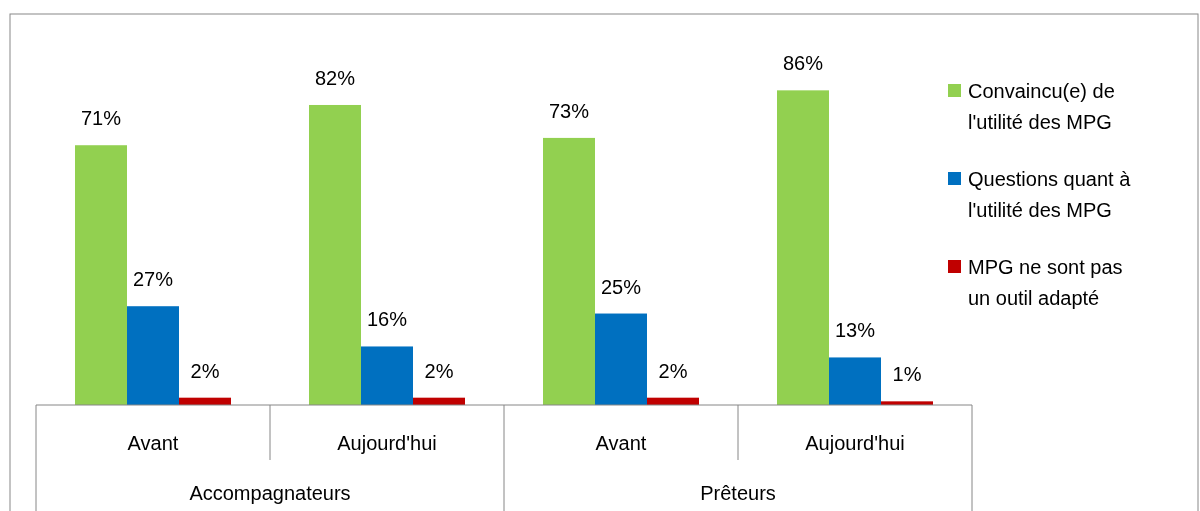 Image resolution: width=1200 pixels, height=511 pixels. What do you see at coordinates (1050, 194) in the screenshot?
I see `legend-label: Questions quant à l'utilité des MPG` at bounding box center [1050, 194].